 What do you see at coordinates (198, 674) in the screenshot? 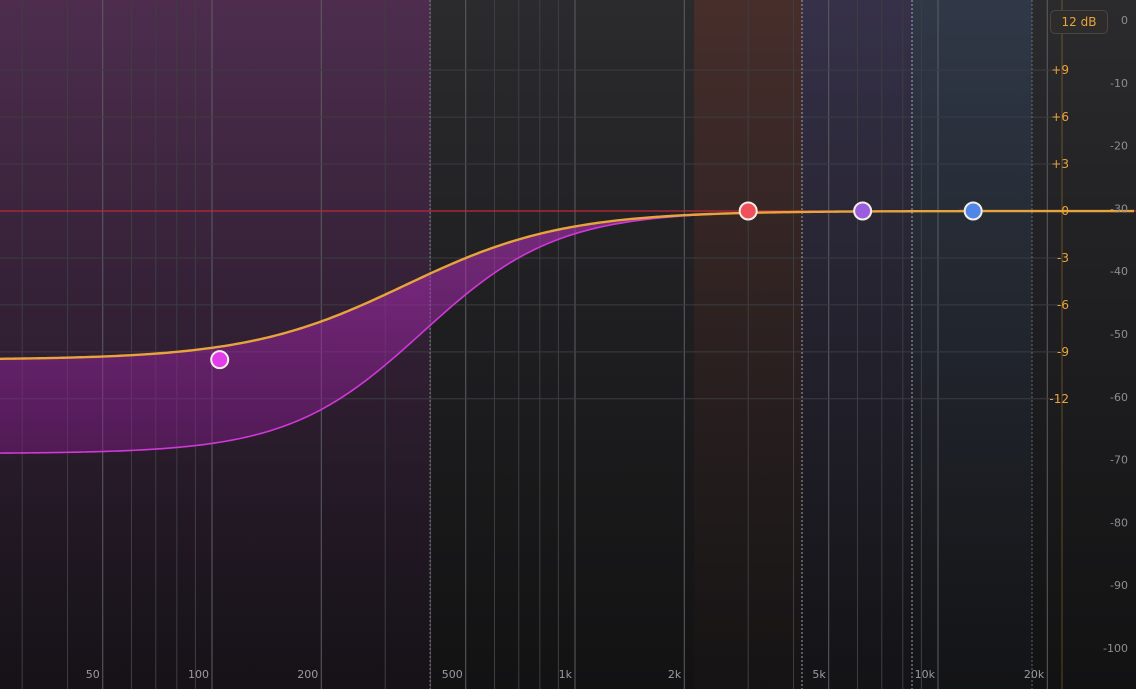
I see `frequency-label: 100` at bounding box center [198, 674].